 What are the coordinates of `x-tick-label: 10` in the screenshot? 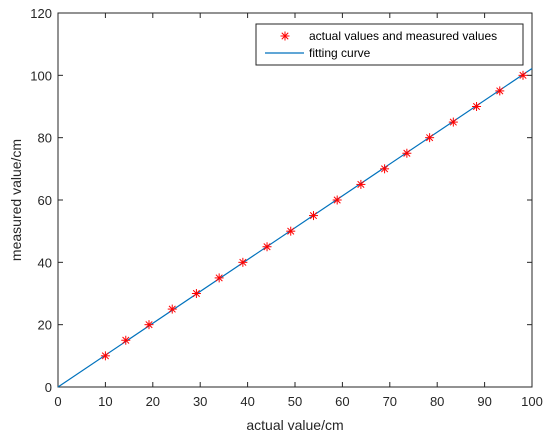 It's located at (105, 401).